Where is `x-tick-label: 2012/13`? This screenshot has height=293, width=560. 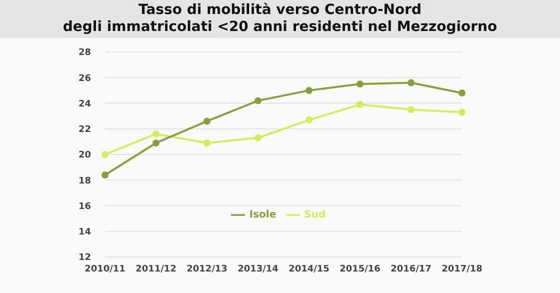 x-tick-label: 2012/13 is located at coordinates (207, 269).